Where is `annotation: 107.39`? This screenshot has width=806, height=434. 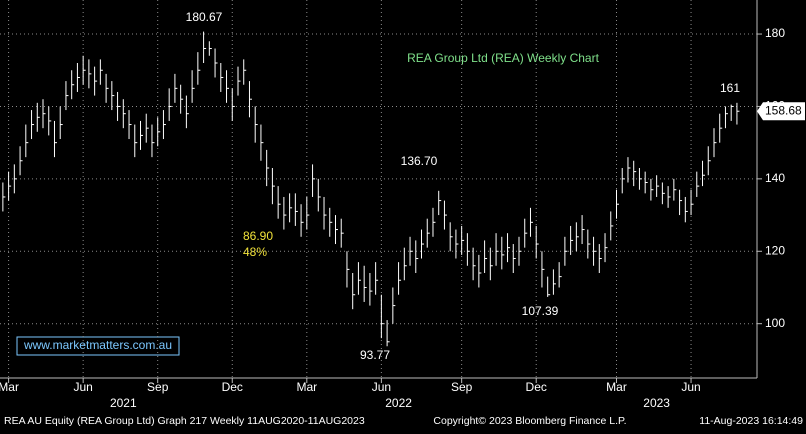 annotation: 107.39 is located at coordinates (540, 311).